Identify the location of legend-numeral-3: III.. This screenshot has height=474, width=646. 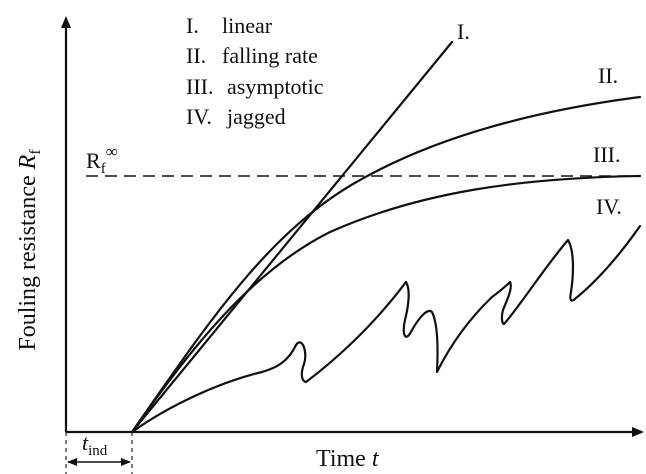
(199, 86).